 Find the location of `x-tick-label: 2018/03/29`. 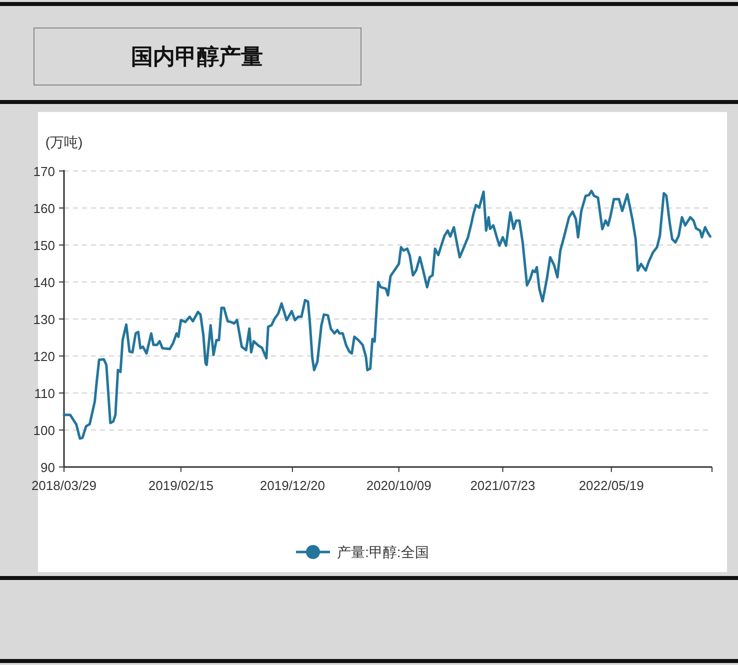

x-tick-label: 2018/03/29 is located at coordinates (64, 485).